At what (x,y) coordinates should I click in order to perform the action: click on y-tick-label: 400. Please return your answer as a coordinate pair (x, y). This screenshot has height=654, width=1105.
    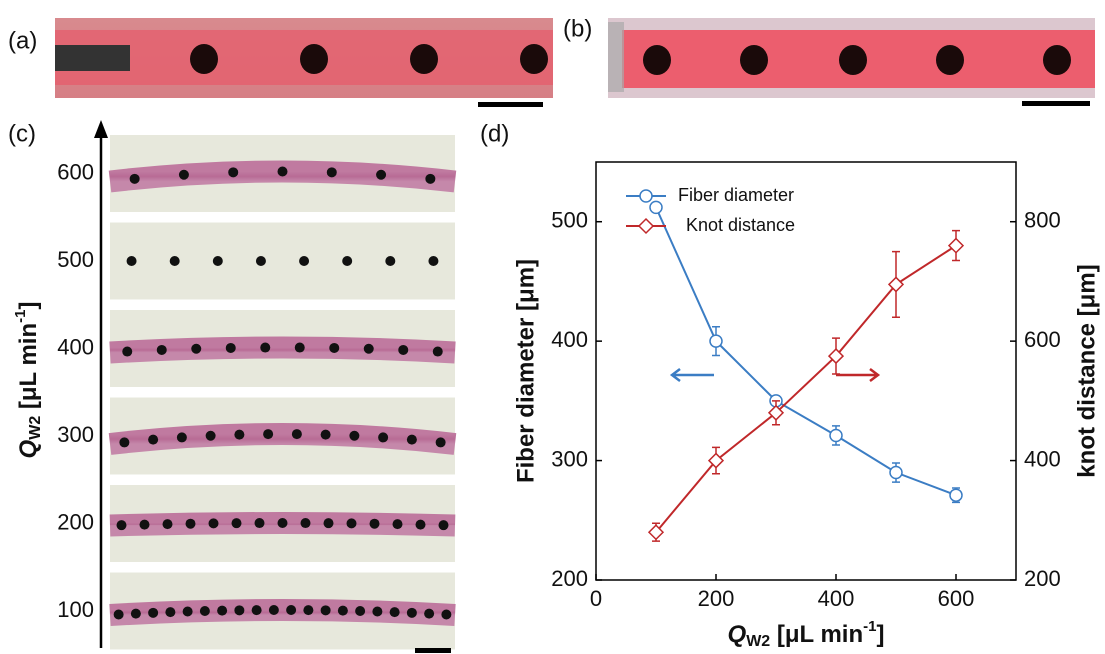
    Looking at the image, I should click on (569, 339).